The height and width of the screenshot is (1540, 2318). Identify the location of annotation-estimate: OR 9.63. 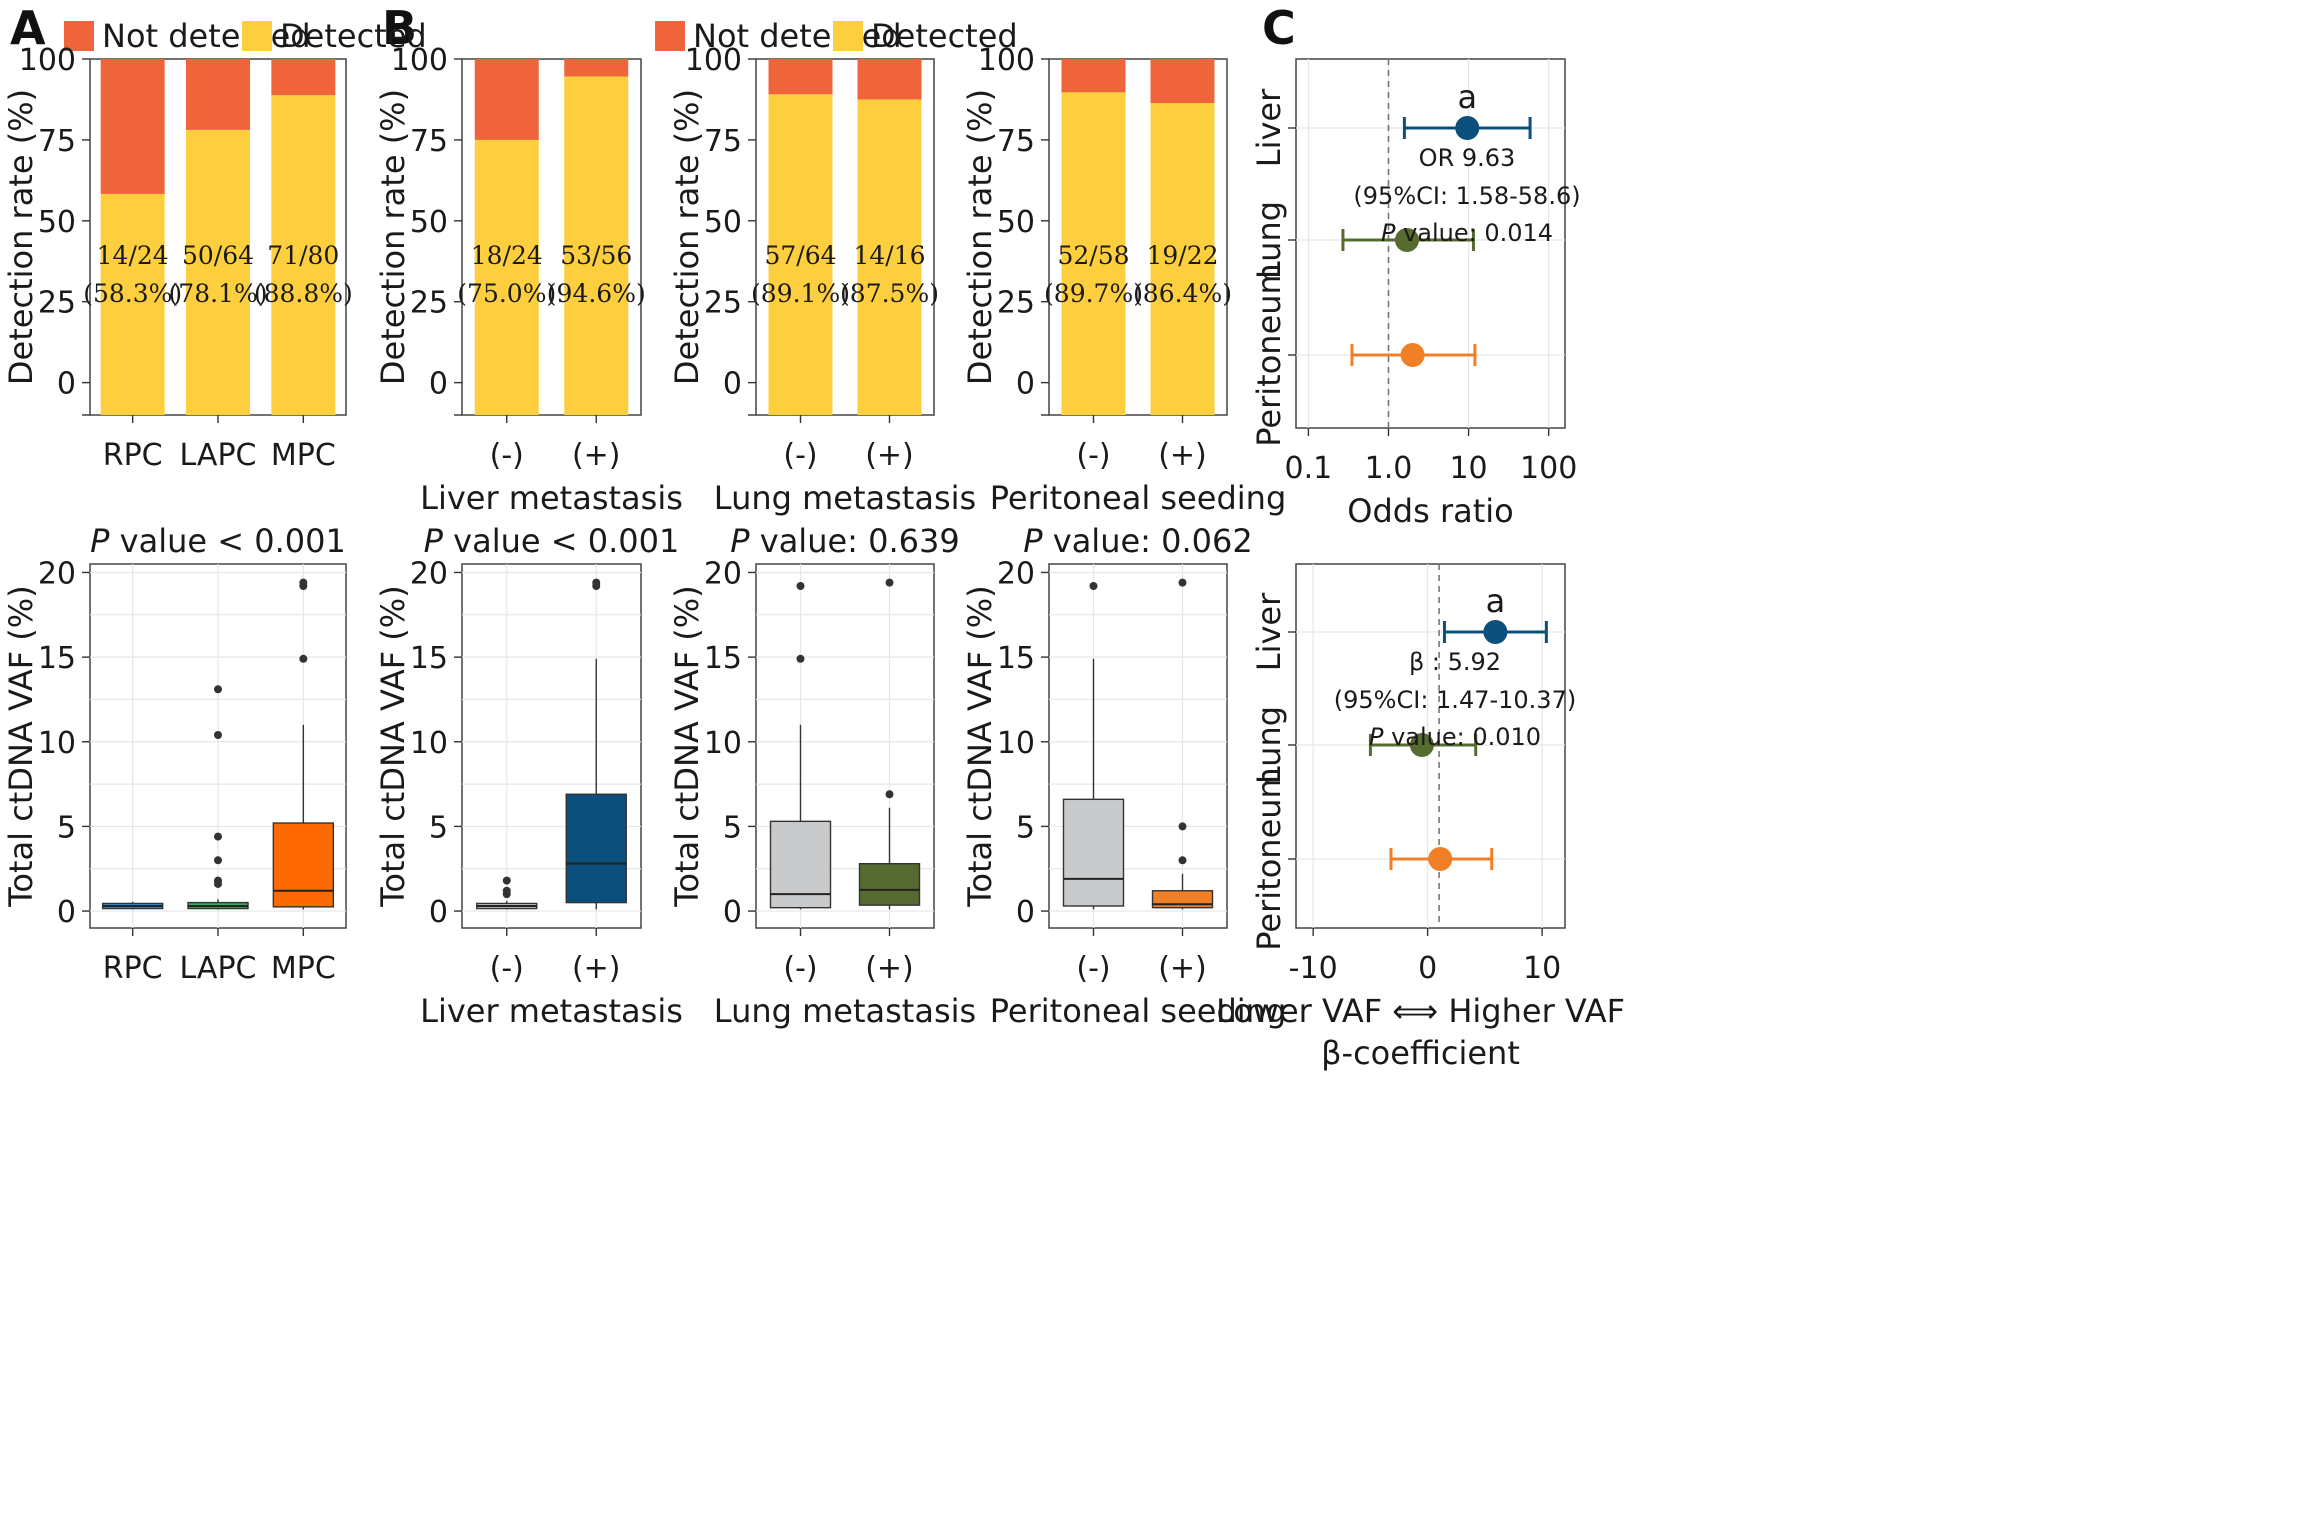
(1467, 158).